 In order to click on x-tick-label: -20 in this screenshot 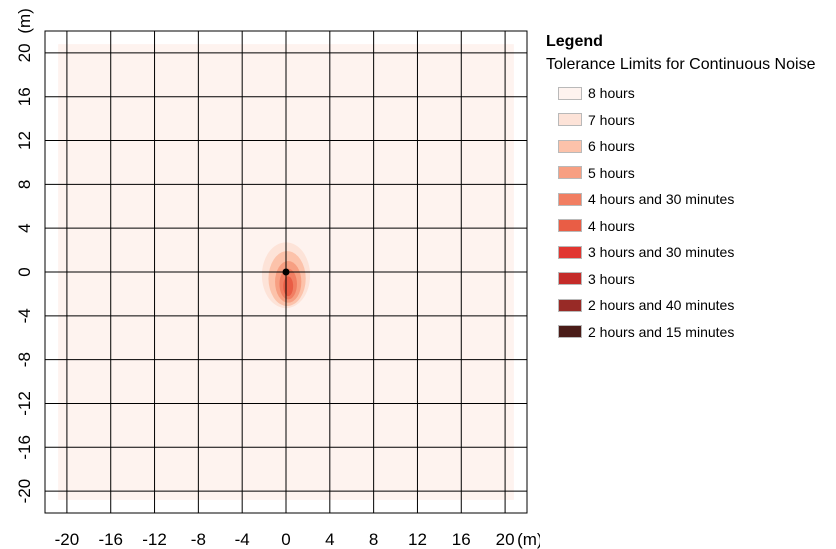, I will do `click(67, 539)`.